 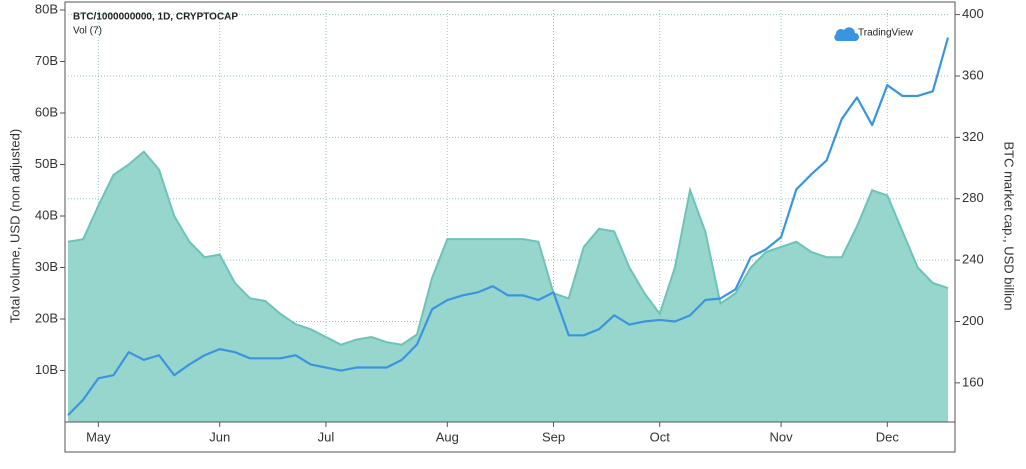 I want to click on x-tick-label: Dec, so click(x=888, y=436).